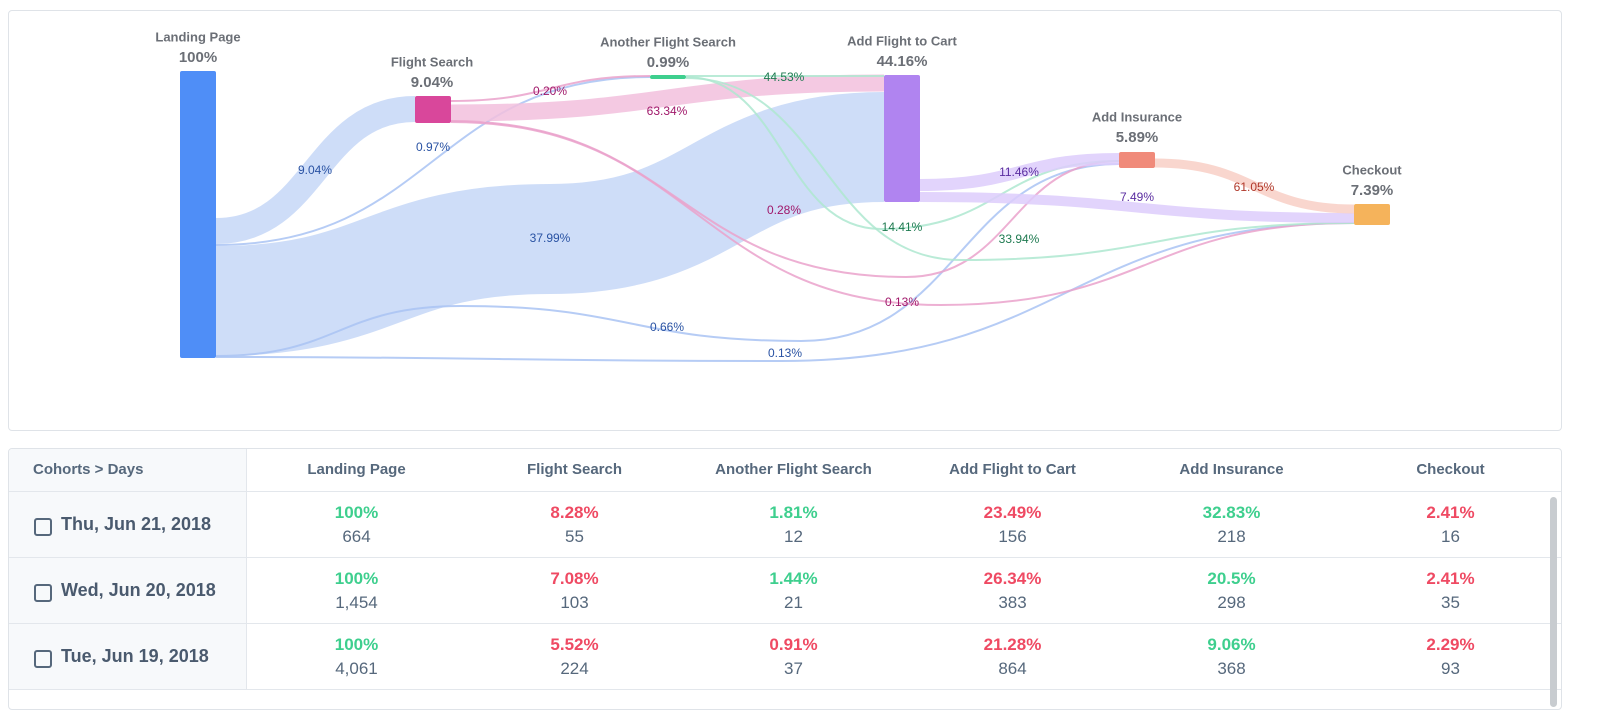 The image size is (1600, 710). I want to click on cell-count: 16, so click(1450, 536).